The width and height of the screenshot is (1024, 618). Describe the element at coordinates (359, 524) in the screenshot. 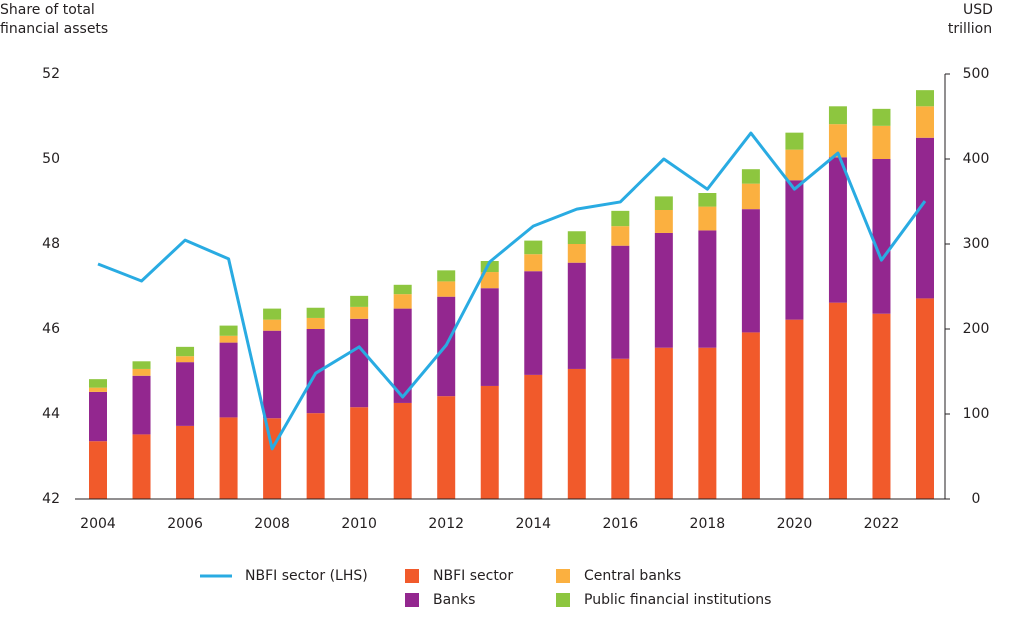

I see `x-tick-label: 2010` at that location.